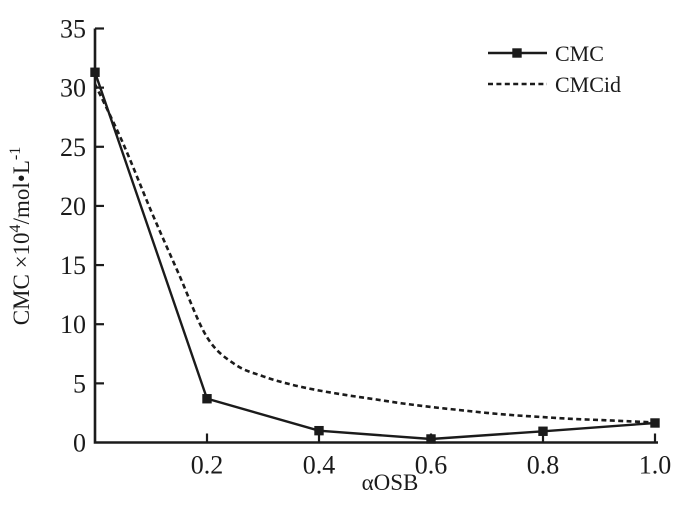  Describe the element at coordinates (546, 53) in the screenshot. I see `legend-item-cmc: CMC` at that location.